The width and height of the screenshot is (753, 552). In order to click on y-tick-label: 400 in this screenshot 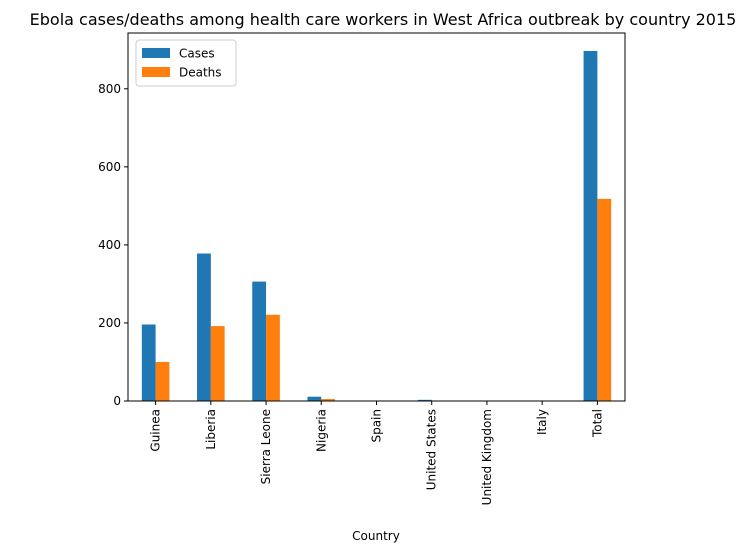, I will do `click(109, 245)`.